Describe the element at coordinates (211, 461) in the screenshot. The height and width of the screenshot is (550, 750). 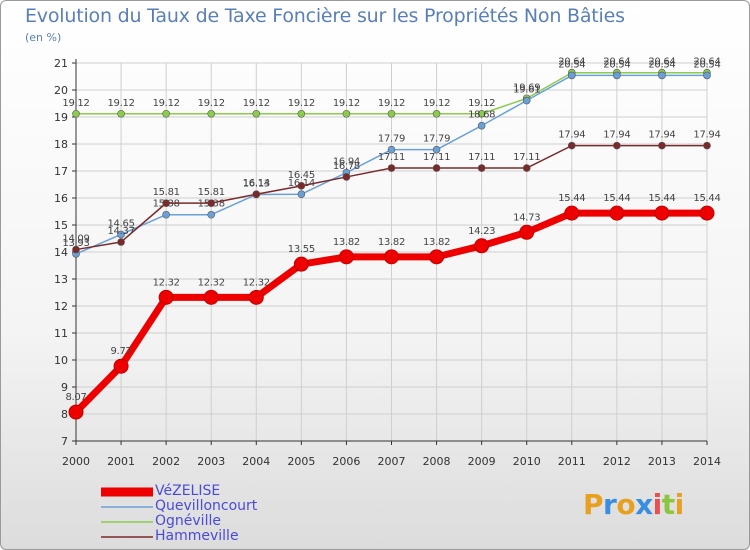
I see `x-tick-label: 2003` at that location.